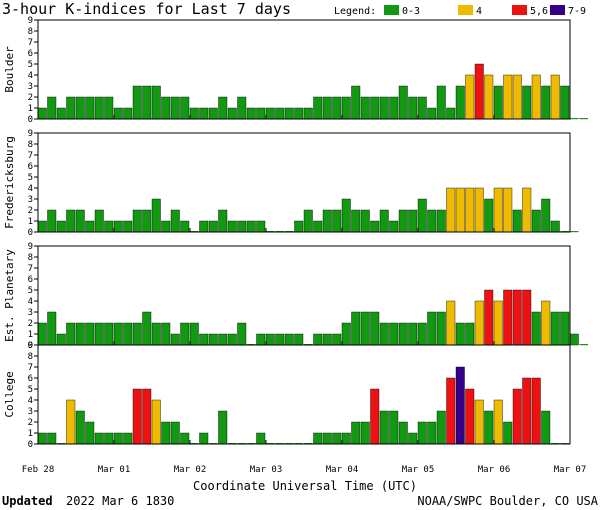  What do you see at coordinates (38, 470) in the screenshot?
I see `x-tick-label: Feb 28` at bounding box center [38, 470].